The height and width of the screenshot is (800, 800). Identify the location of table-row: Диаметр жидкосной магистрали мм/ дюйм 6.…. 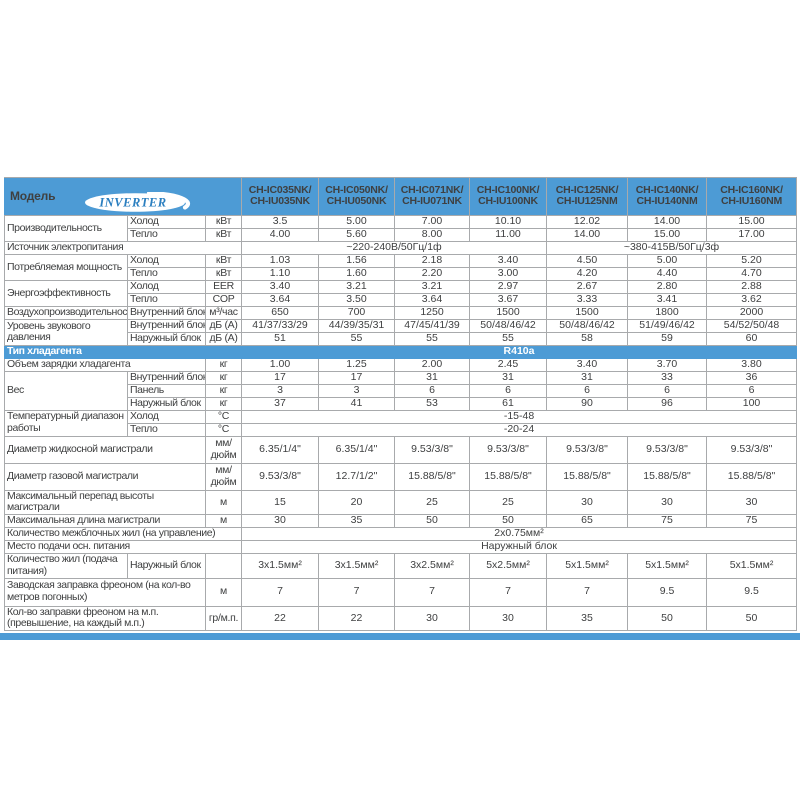
(401, 449).